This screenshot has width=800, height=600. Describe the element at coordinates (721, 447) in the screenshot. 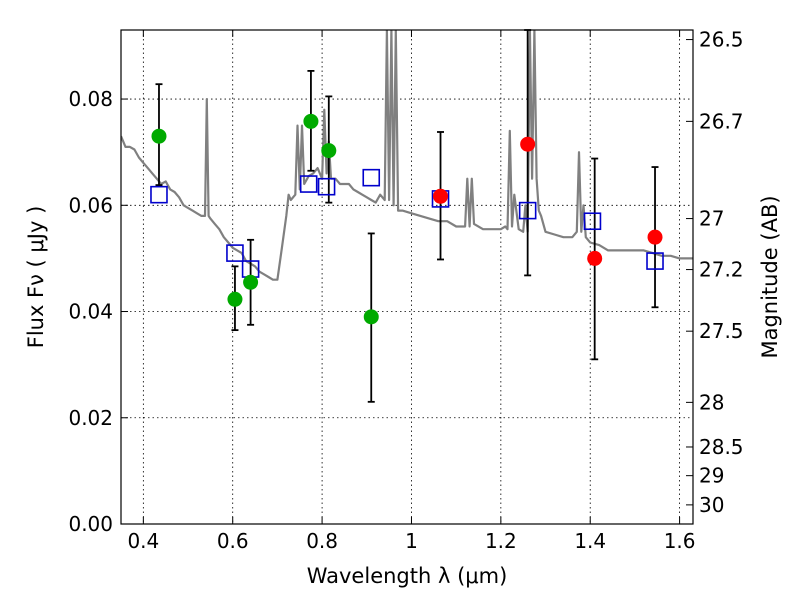

I see `y2-tick-label: 28.5` at that location.